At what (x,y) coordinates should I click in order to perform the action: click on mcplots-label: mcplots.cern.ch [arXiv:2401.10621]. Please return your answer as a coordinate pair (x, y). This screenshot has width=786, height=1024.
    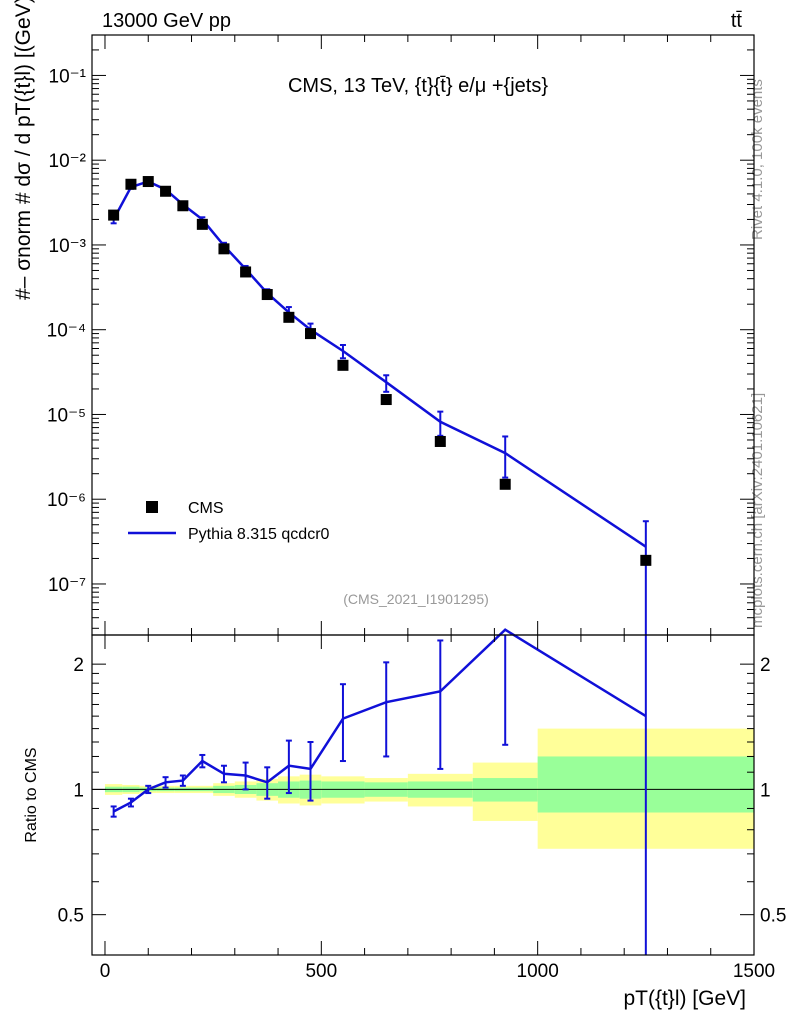
    Looking at the image, I should click on (757, 510).